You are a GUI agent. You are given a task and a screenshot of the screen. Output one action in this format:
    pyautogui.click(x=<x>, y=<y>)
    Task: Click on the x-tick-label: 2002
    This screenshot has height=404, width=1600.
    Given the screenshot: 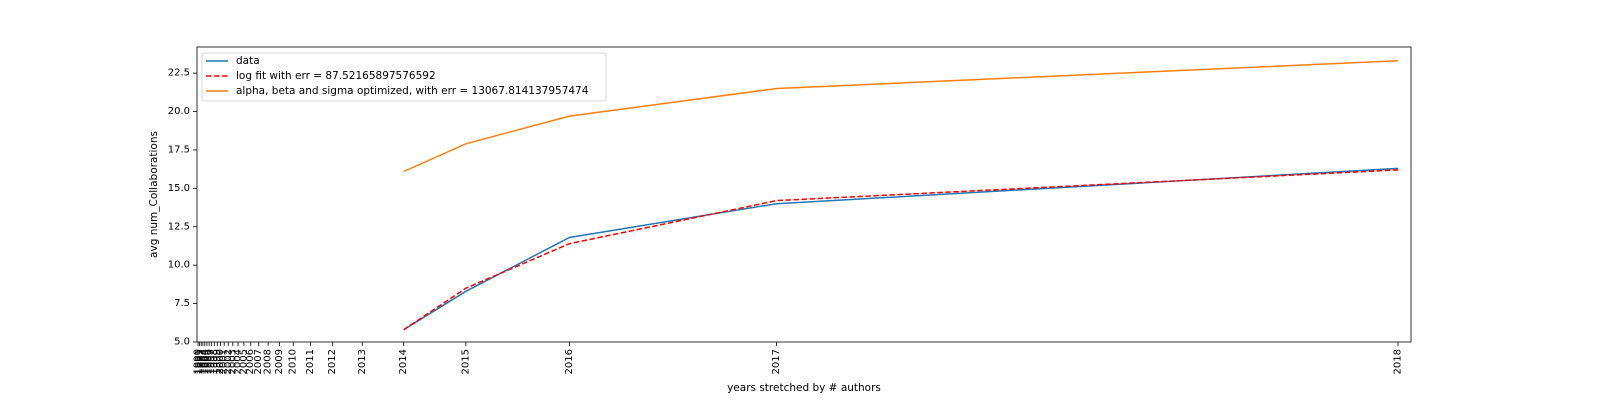 What is the action you would take?
    pyautogui.click(x=228, y=361)
    